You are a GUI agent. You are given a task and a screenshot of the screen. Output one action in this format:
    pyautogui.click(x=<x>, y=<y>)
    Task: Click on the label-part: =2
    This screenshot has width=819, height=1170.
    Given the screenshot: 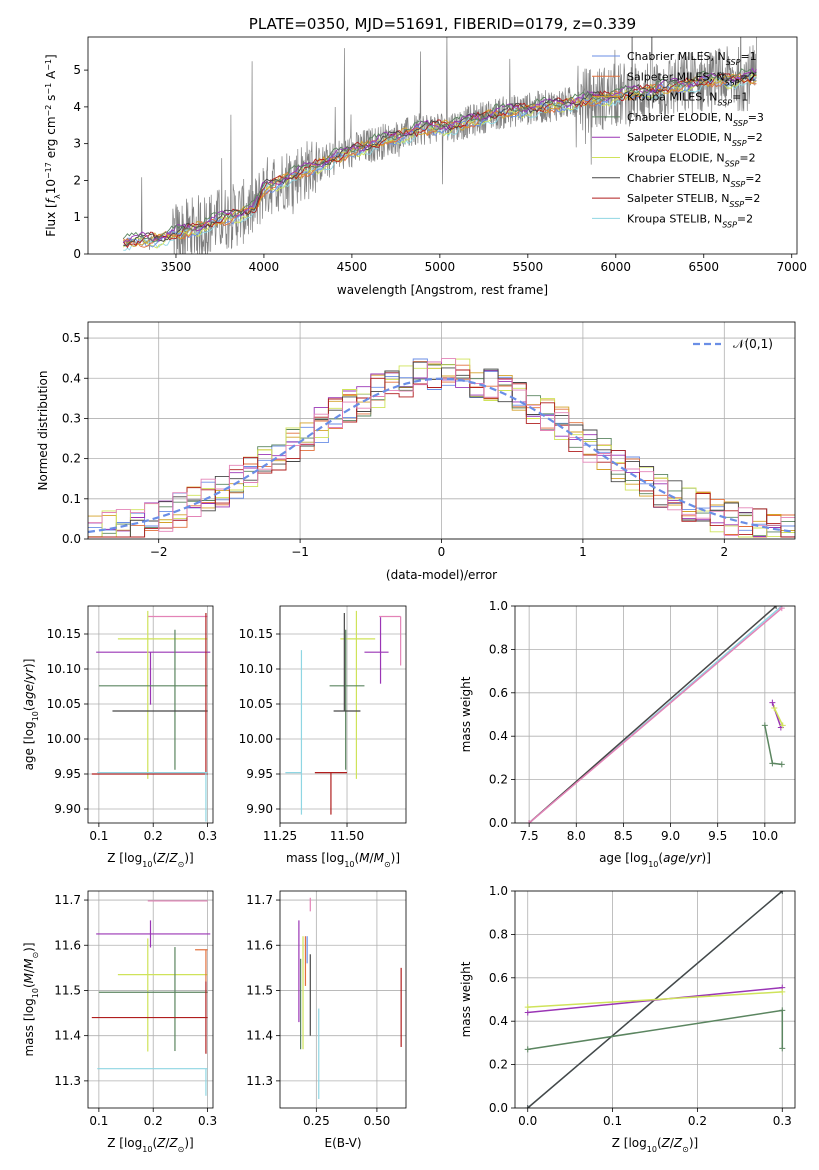 What is the action you would take?
    pyautogui.click(x=755, y=137)
    